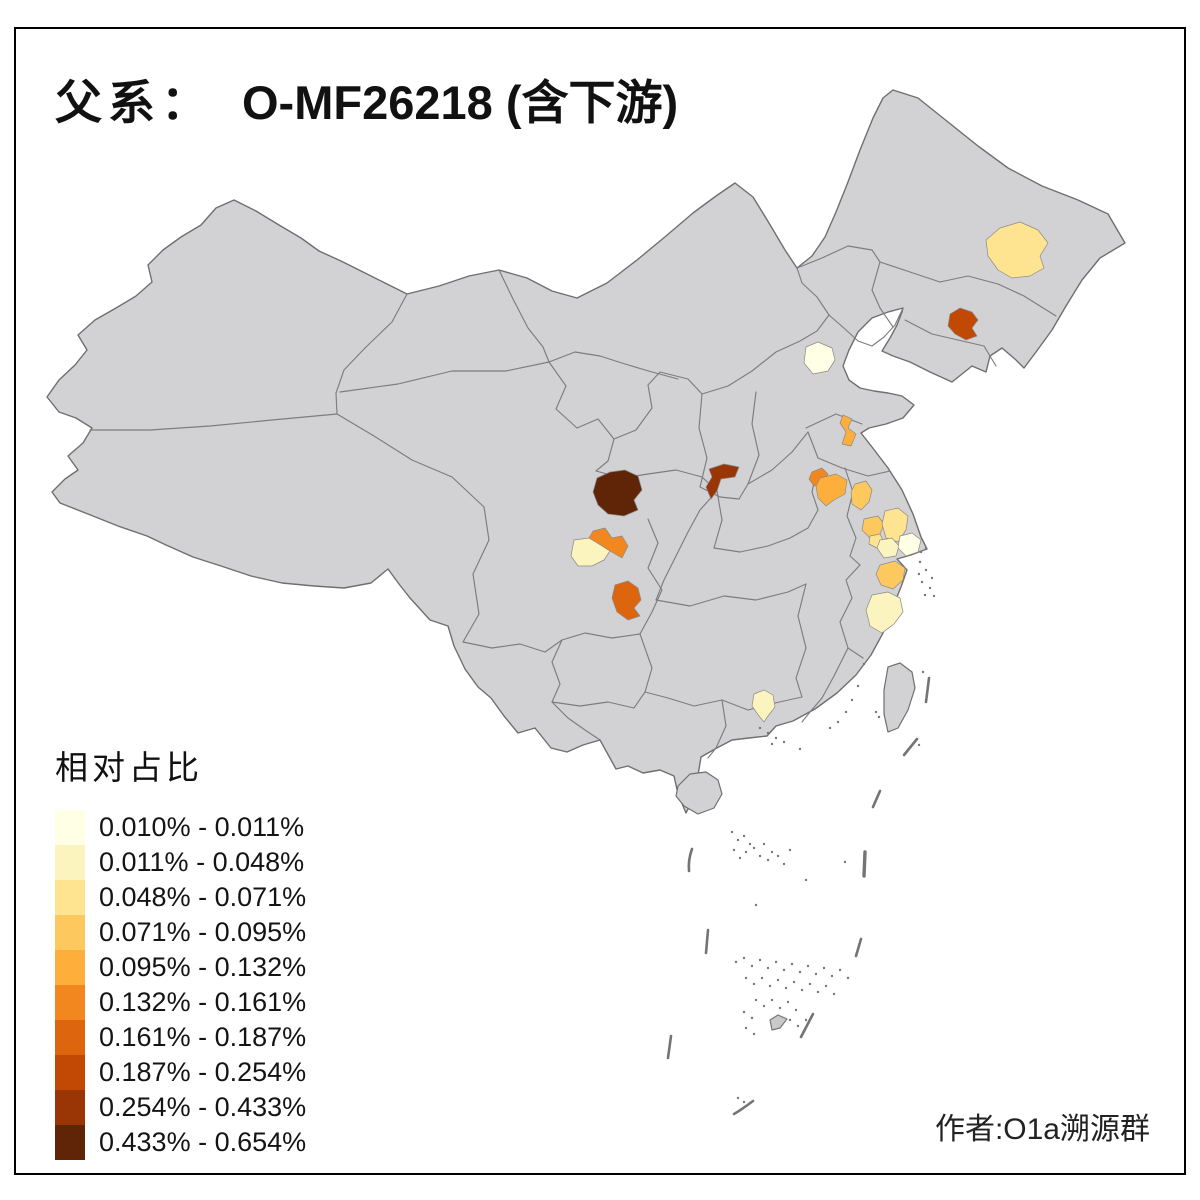  I want to click on legend-item: 0.095% - 0.132%, so click(180, 967).